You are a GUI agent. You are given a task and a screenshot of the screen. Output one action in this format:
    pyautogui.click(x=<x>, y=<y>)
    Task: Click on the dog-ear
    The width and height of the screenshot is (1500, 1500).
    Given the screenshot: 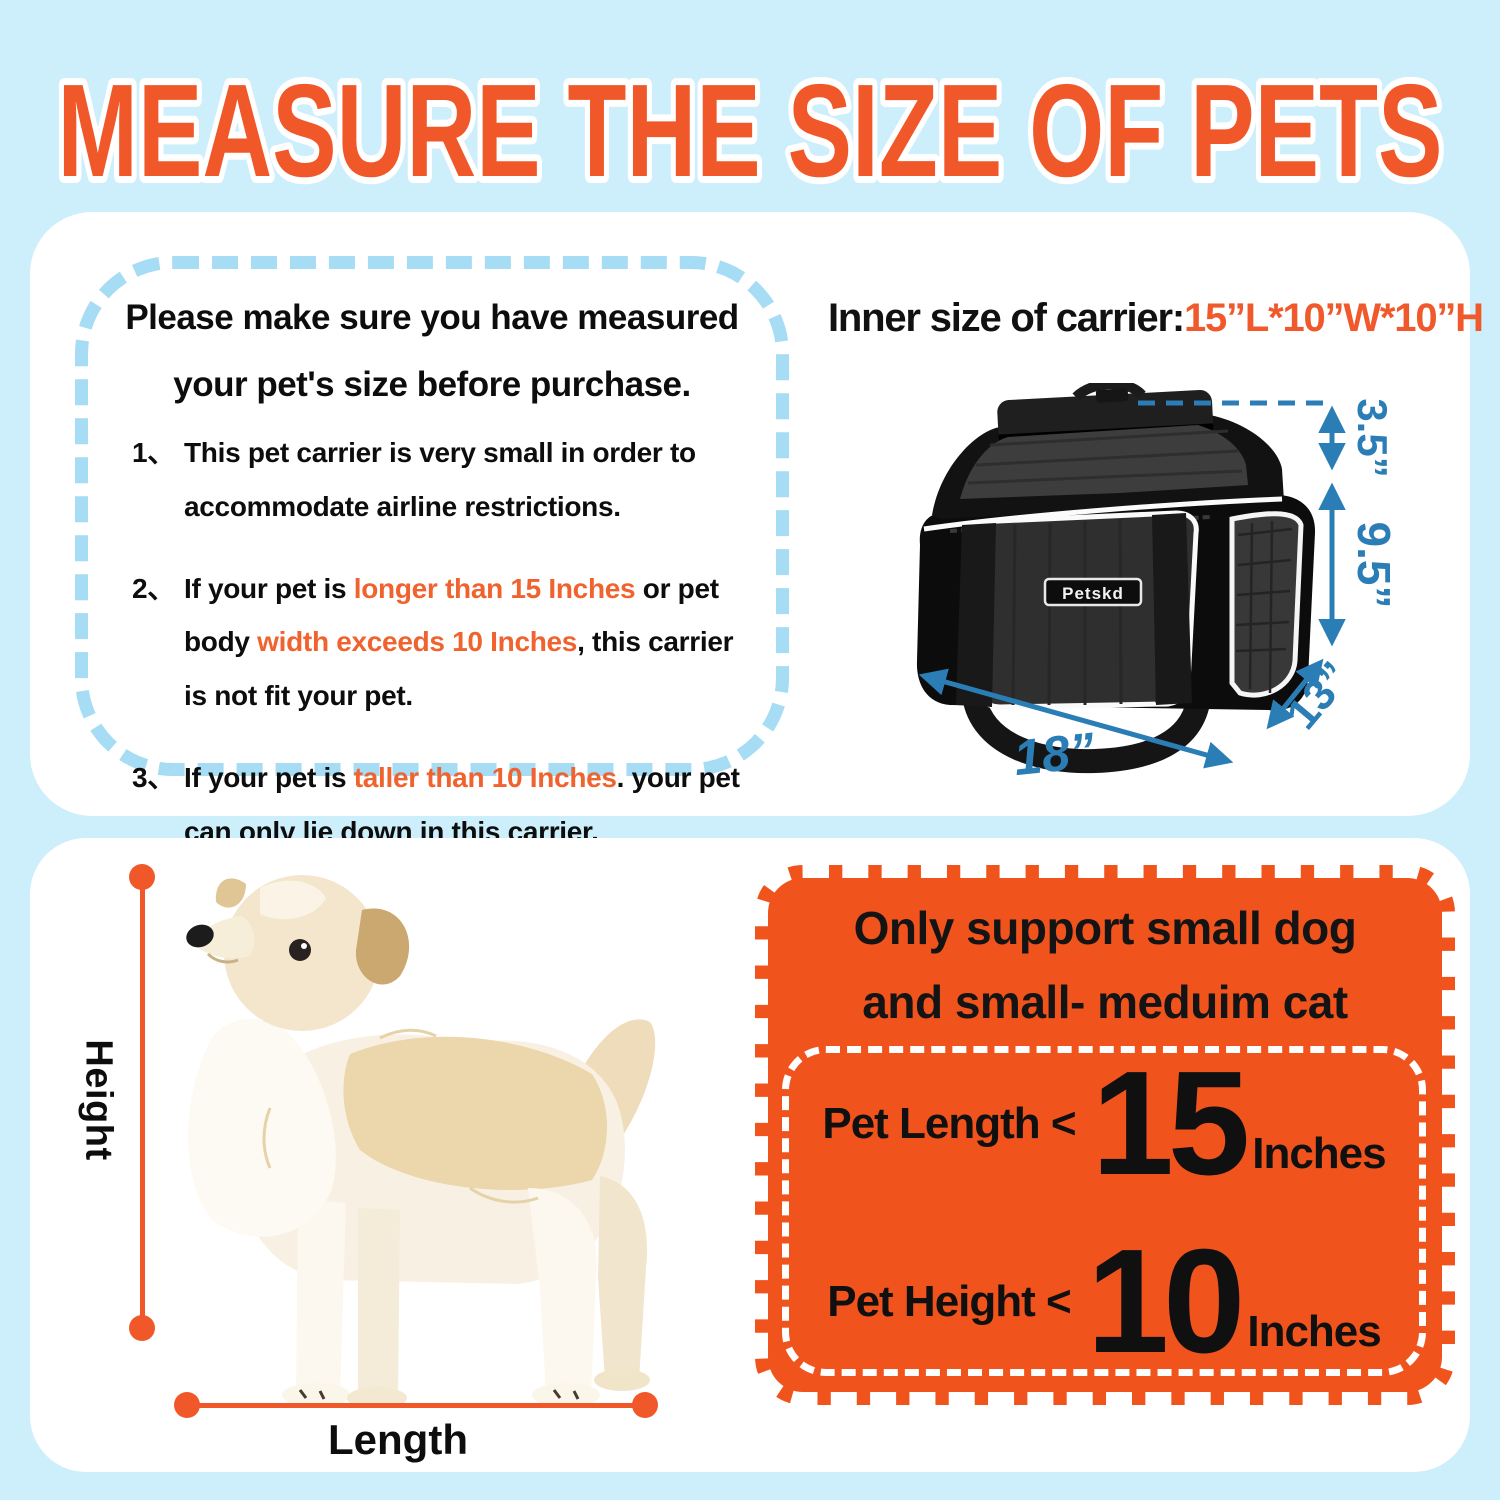 What is the action you would take?
    pyautogui.click(x=382, y=946)
    